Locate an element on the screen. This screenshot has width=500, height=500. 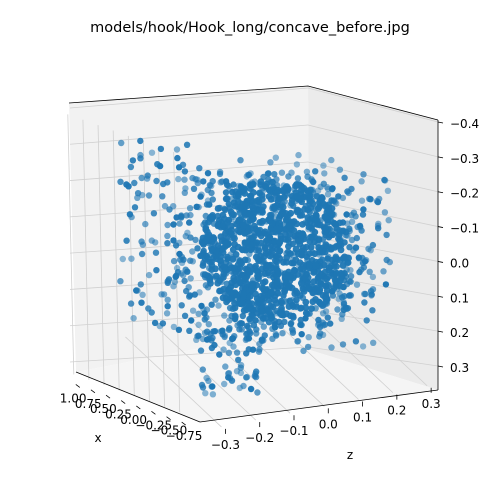
y-gridline-back is located at coordinates (189, 134).